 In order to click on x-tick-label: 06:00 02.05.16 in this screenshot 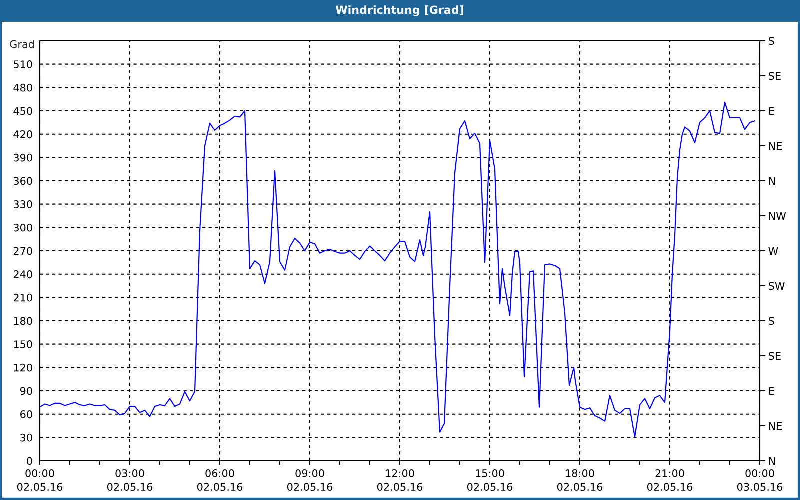, I will do `click(220, 481)`.